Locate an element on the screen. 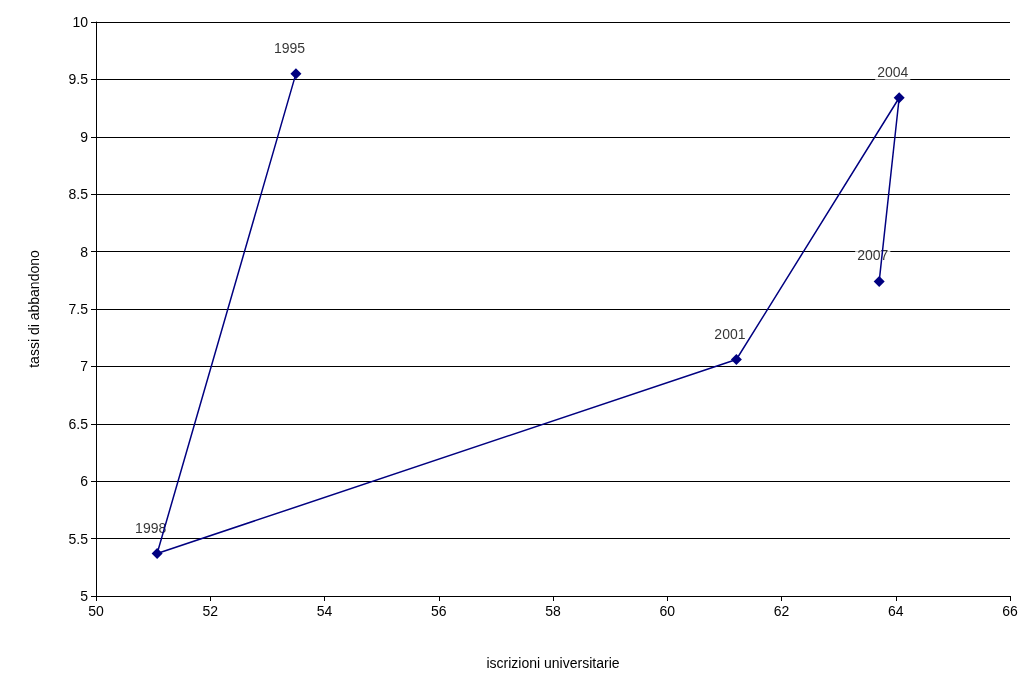  y-tick-label: 7.5 is located at coordinates (78, 309).